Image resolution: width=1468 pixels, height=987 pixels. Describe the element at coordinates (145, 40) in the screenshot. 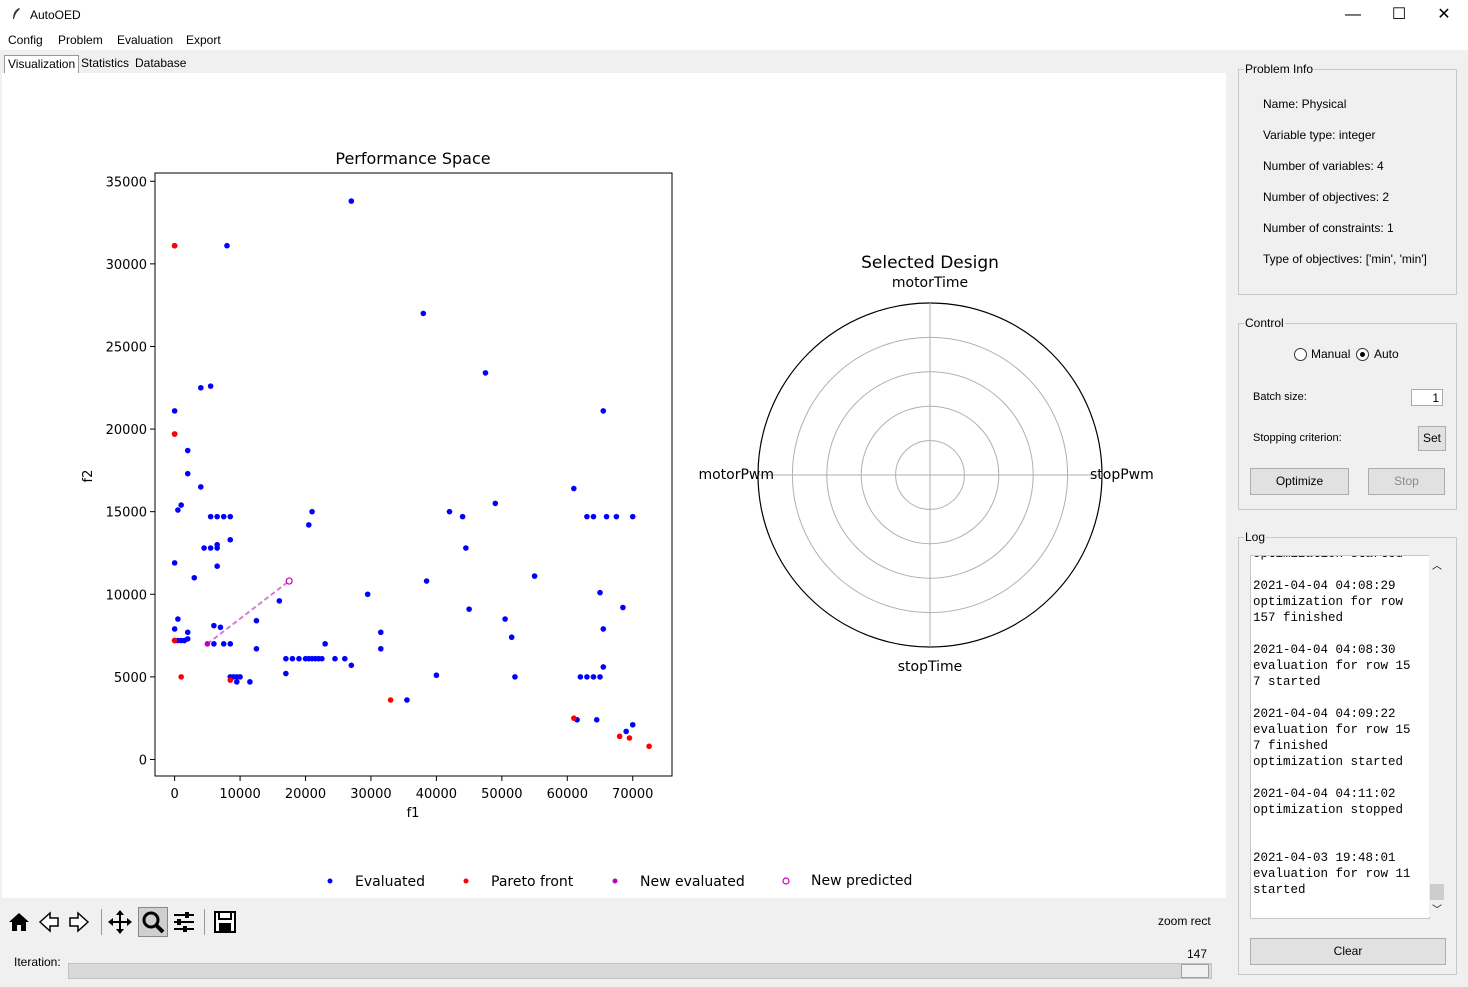

I see `menu-evaluation: Evaluation` at that location.